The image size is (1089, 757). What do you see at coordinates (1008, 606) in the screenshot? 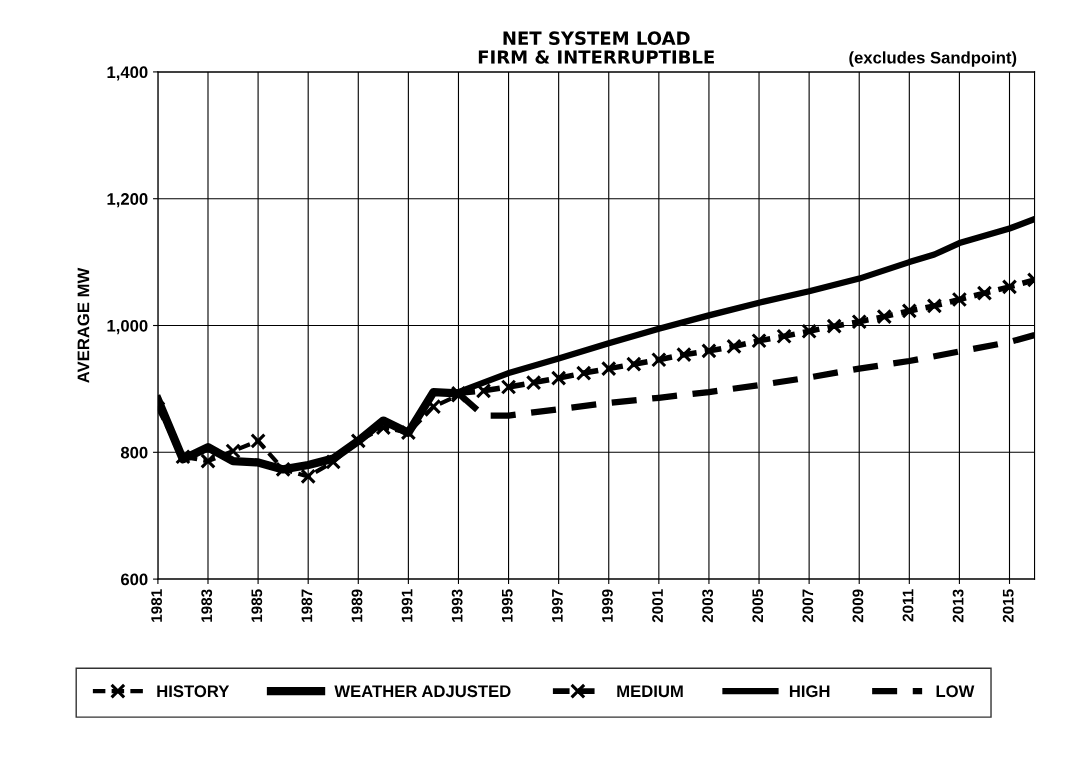
I see `x-tick-label: 2015` at bounding box center [1008, 606].